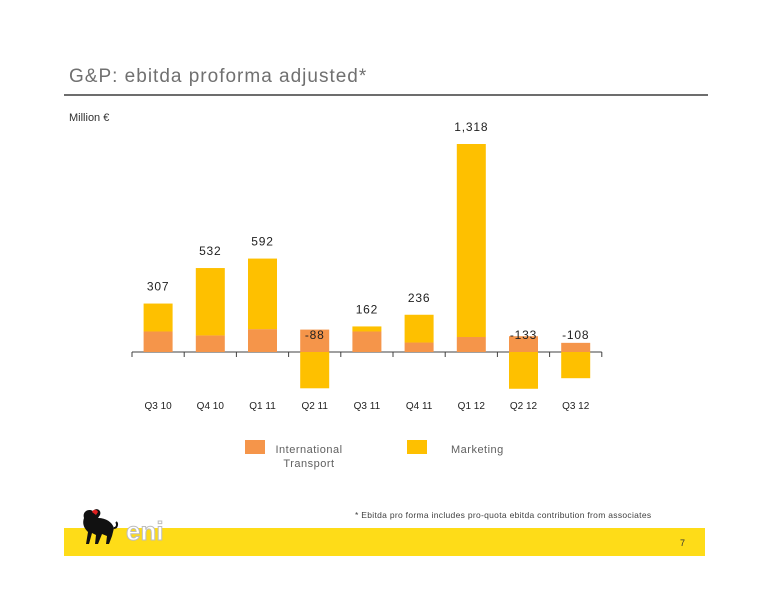 This screenshot has height=600, width=776. Describe the element at coordinates (524, 406) in the screenshot. I see `x-tick-label: Q2 12` at that location.